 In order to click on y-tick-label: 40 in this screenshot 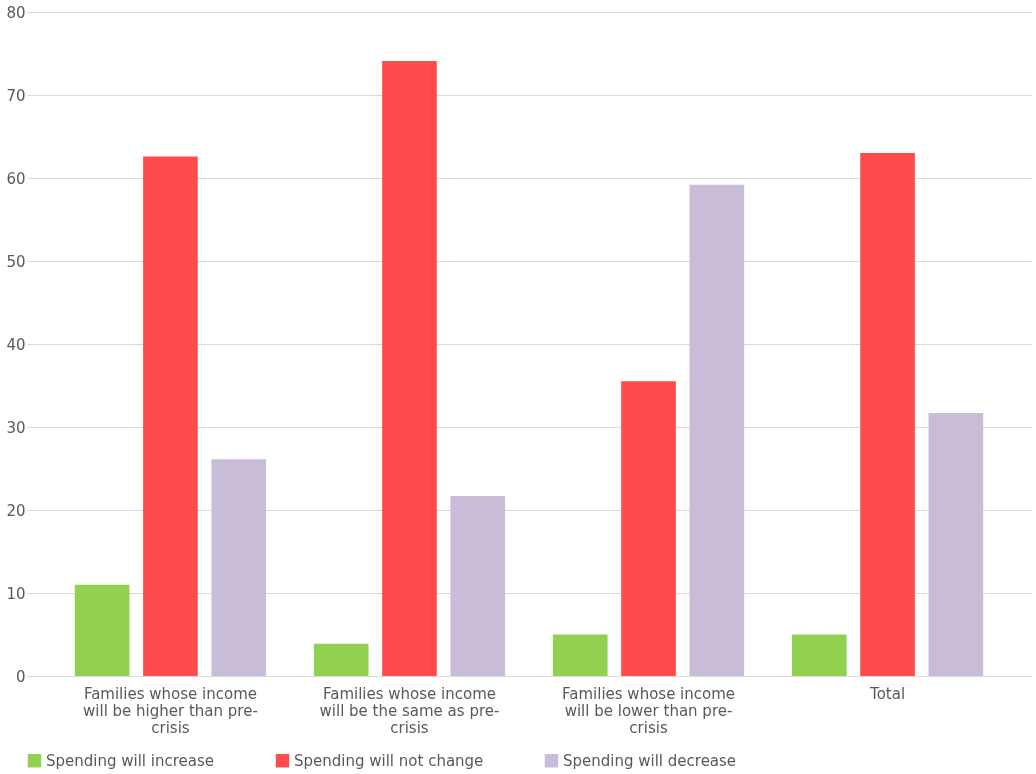, I will do `click(16, 344)`.